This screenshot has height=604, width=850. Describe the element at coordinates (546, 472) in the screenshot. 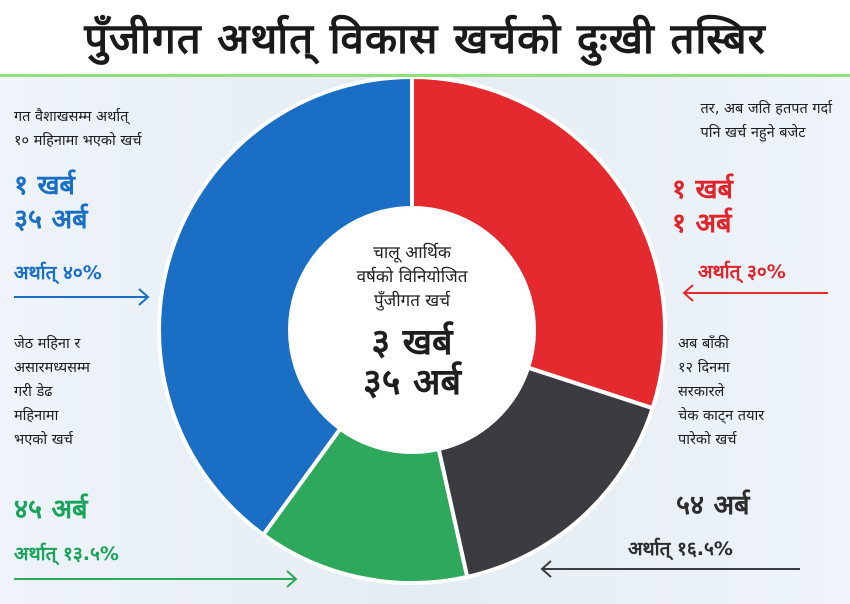

I see `donut-slice-cheques-ready` at that location.